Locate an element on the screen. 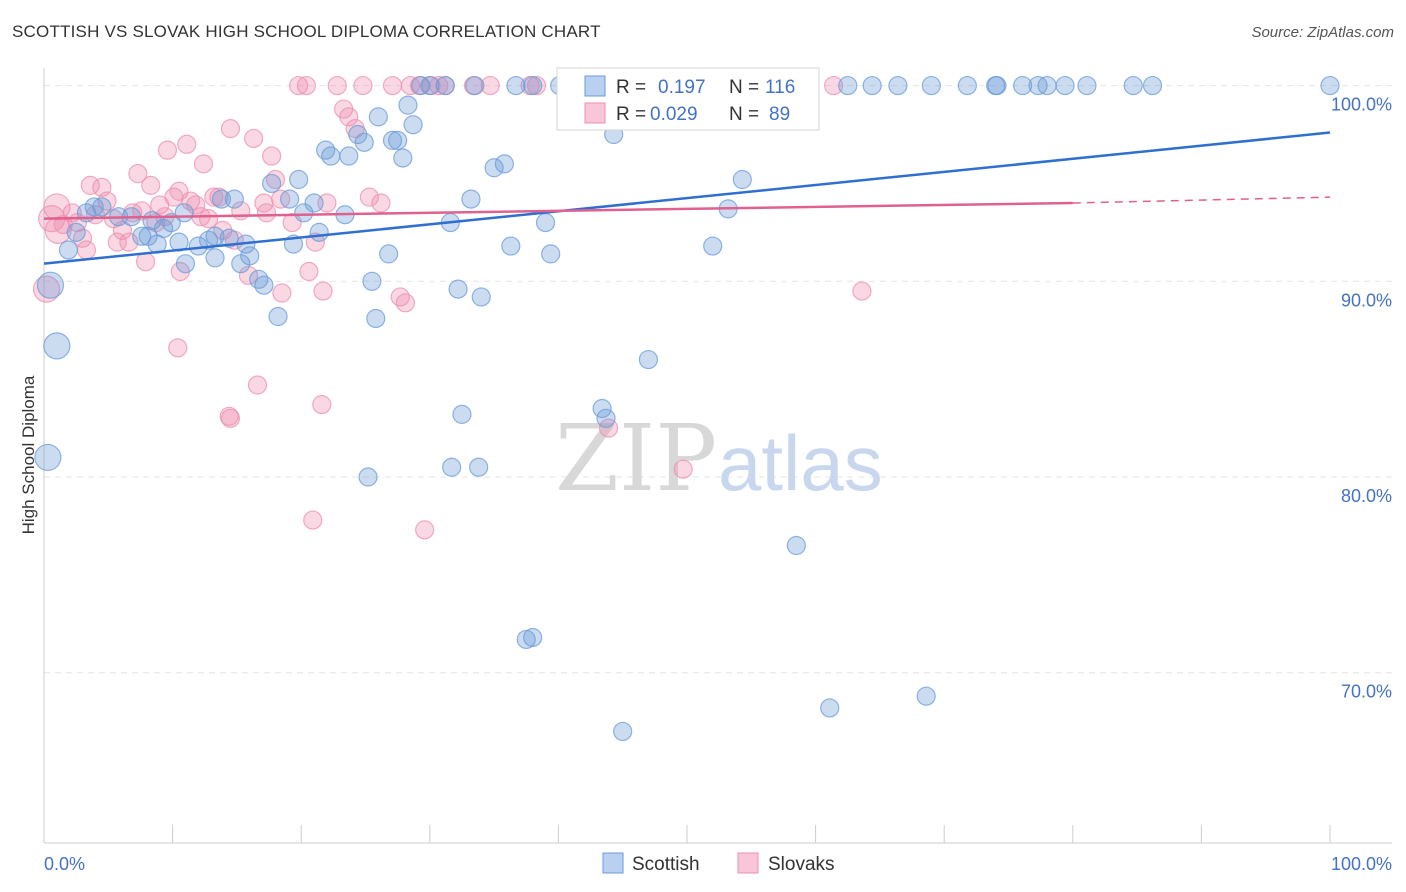 This screenshot has height=892, width=1406. y-axis-label: High School Diploma is located at coordinates (28, 454).